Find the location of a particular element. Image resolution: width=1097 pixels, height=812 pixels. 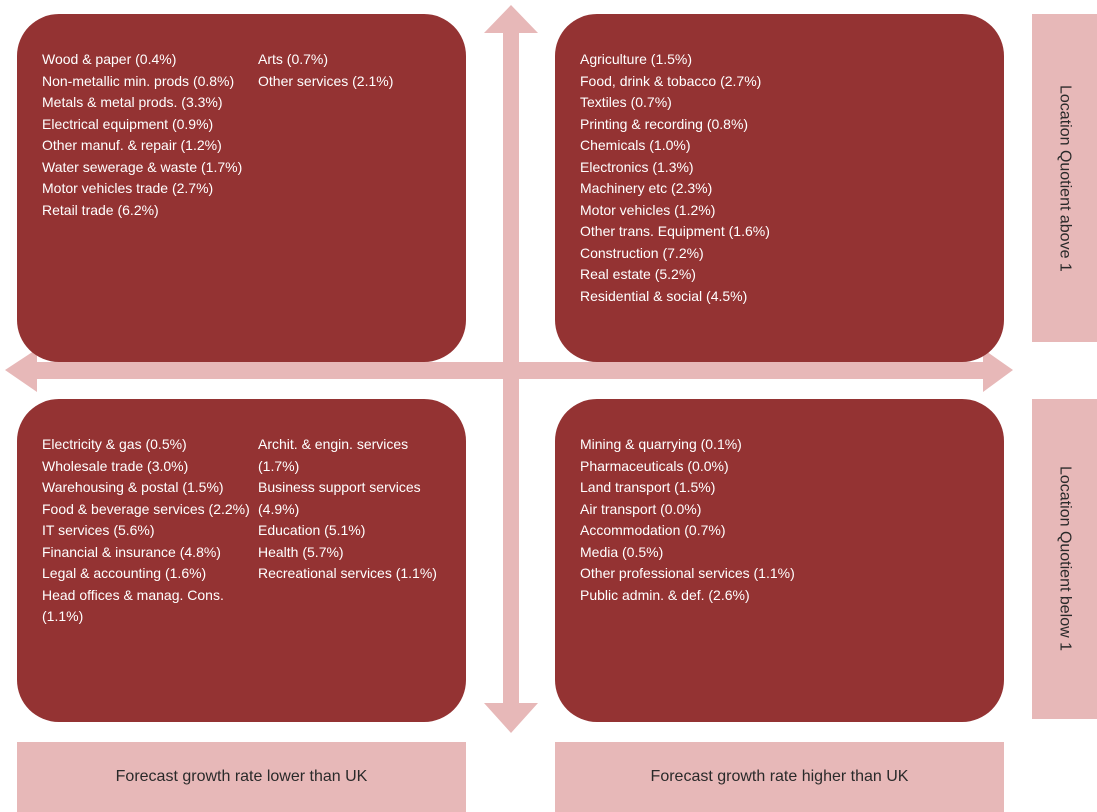

sector-item: Legal & accounting (1.6%) is located at coordinates (124, 573).